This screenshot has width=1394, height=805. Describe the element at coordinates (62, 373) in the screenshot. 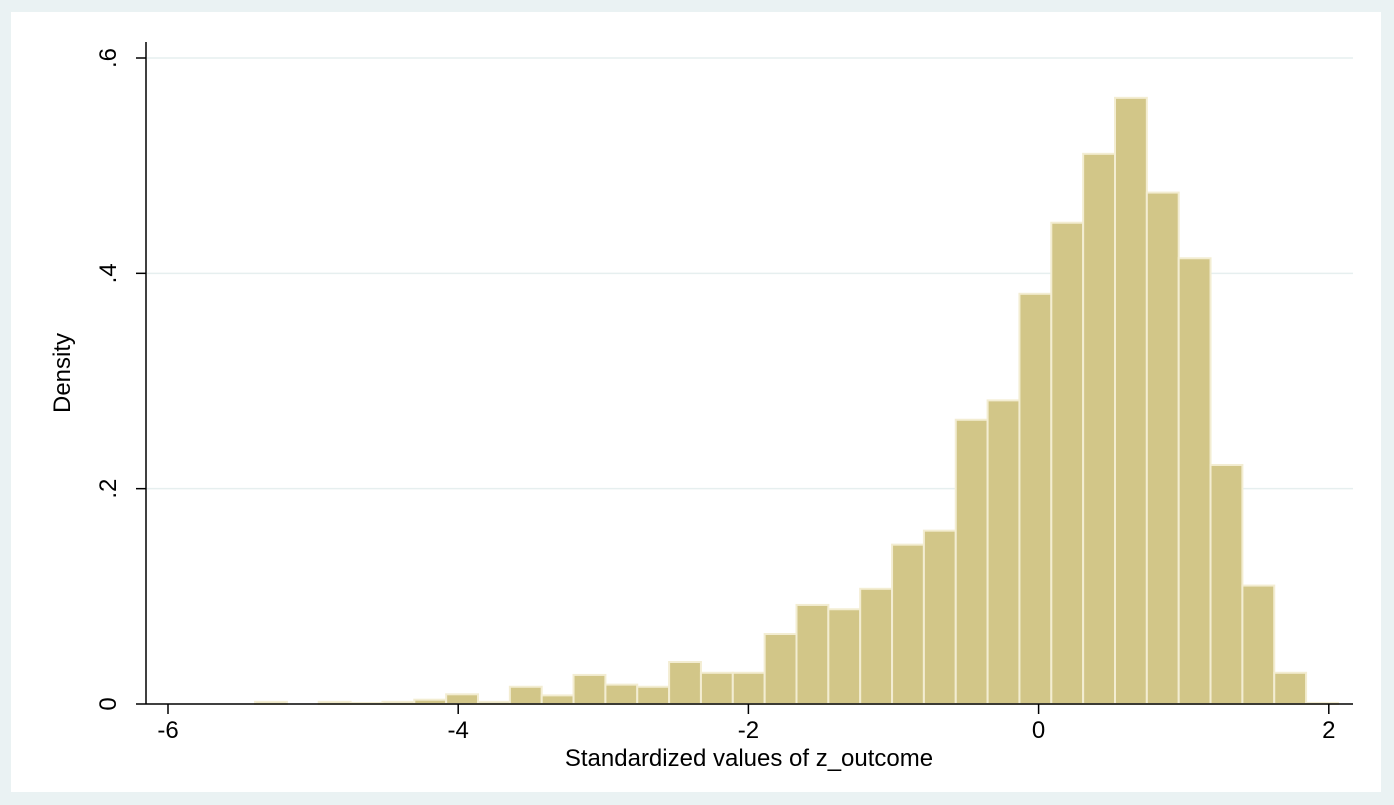

I see `y-axis-title: Density` at that location.